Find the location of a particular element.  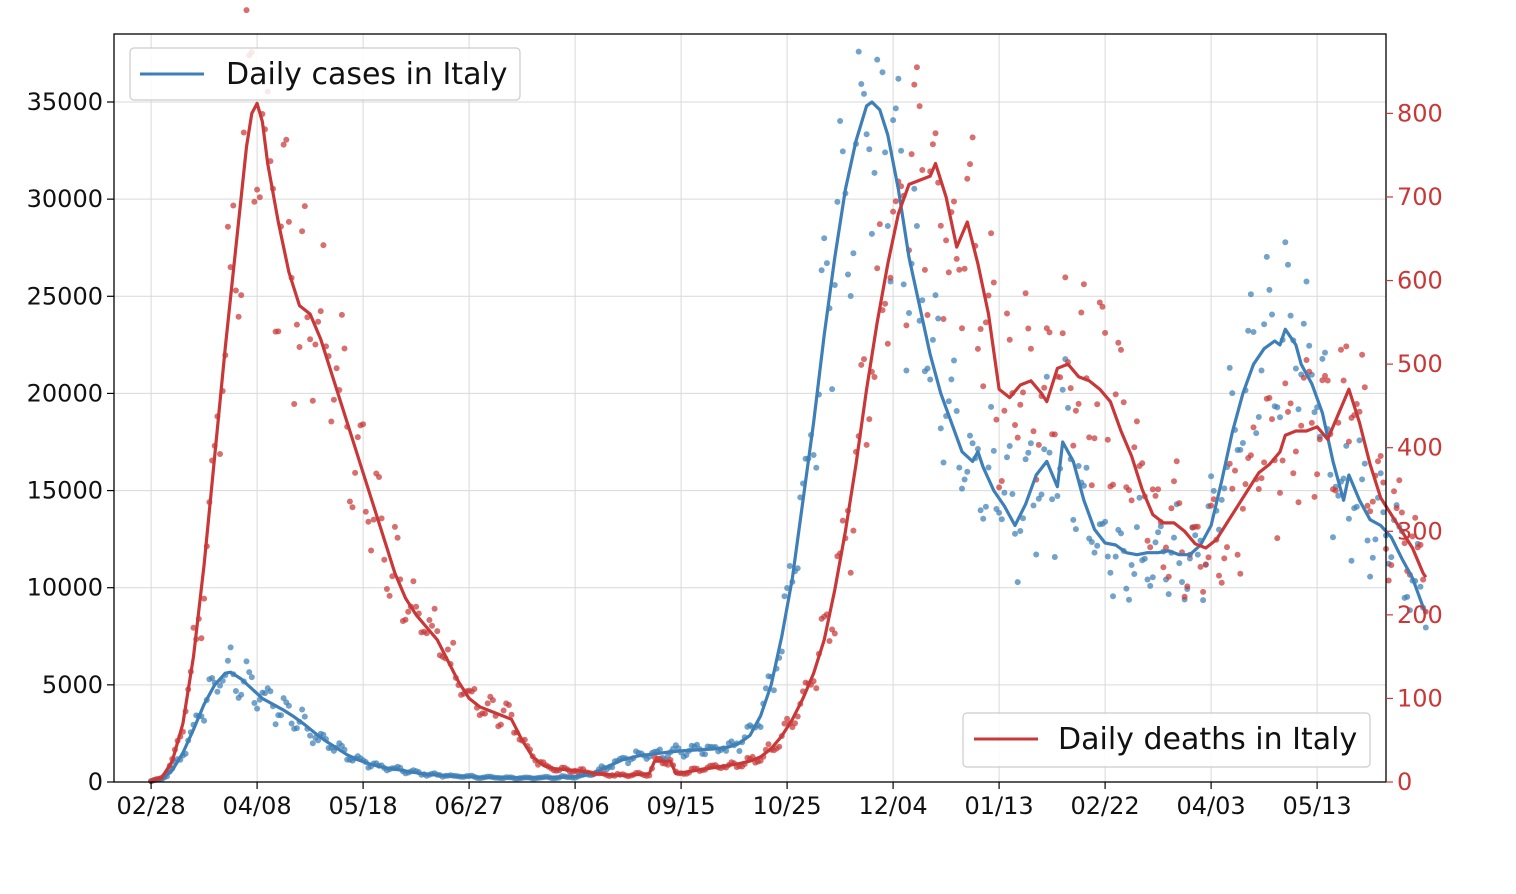

x-tick-label: 12/04 is located at coordinates (893, 806).